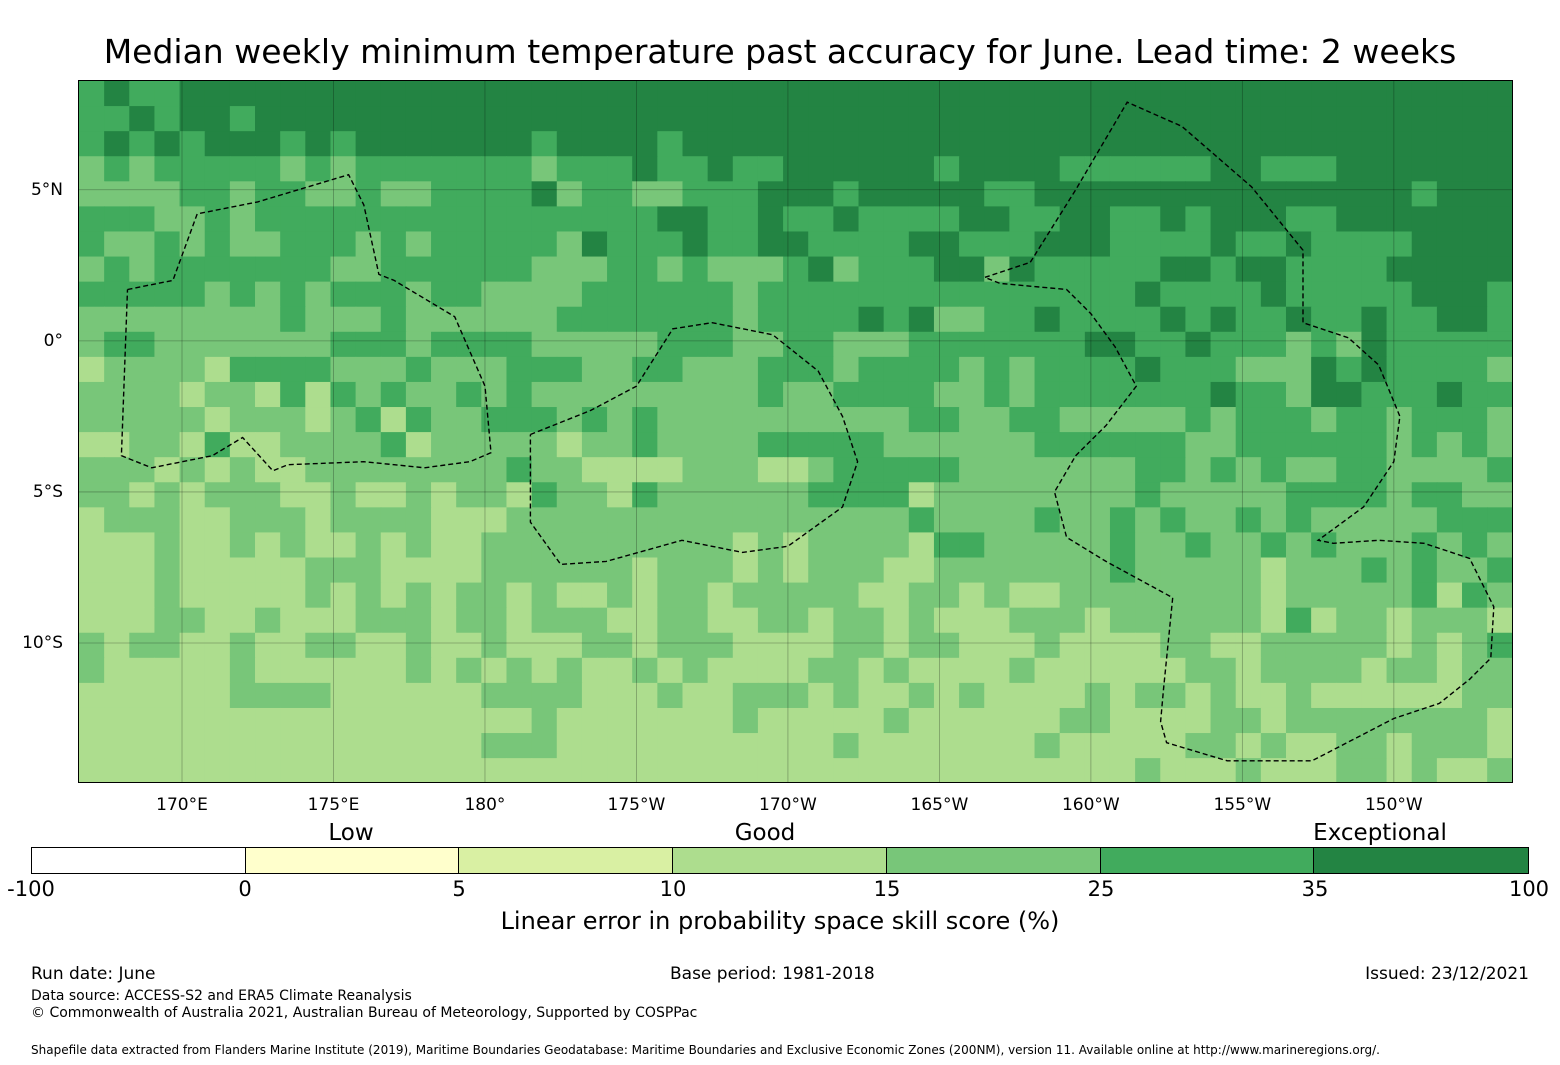 Image resolution: width=1560 pixels, height=1065 pixels. I want to click on category-good: Good, so click(765, 833).